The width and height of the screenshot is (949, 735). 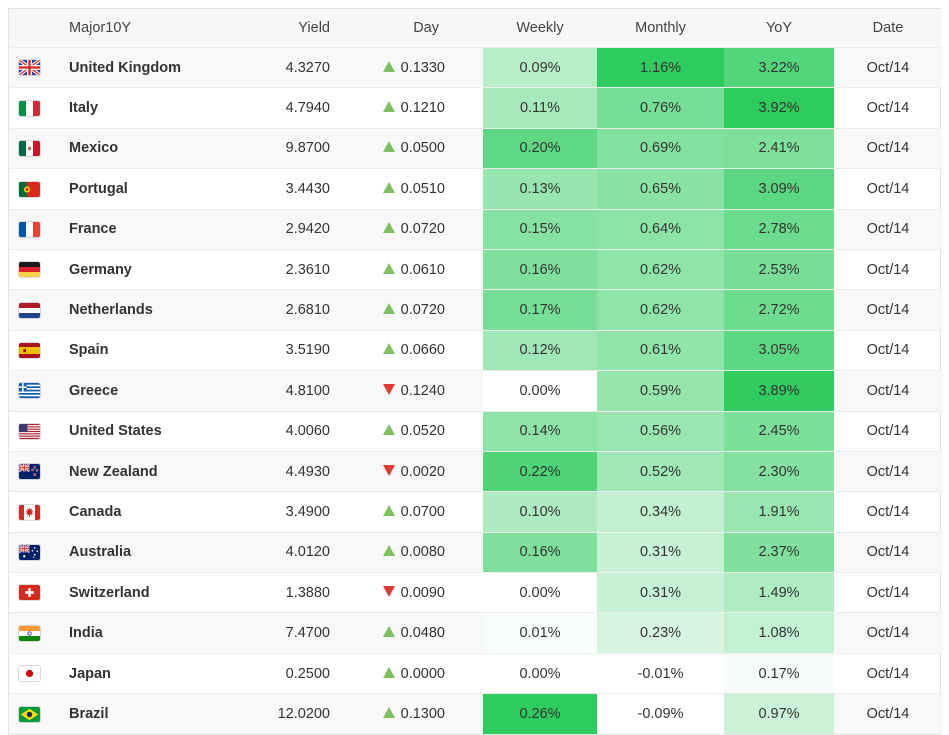 I want to click on table-row: Japan 0.2500 0.0000 0.00% -0.01% 0.17% Oct/14, so click(x=475, y=673).